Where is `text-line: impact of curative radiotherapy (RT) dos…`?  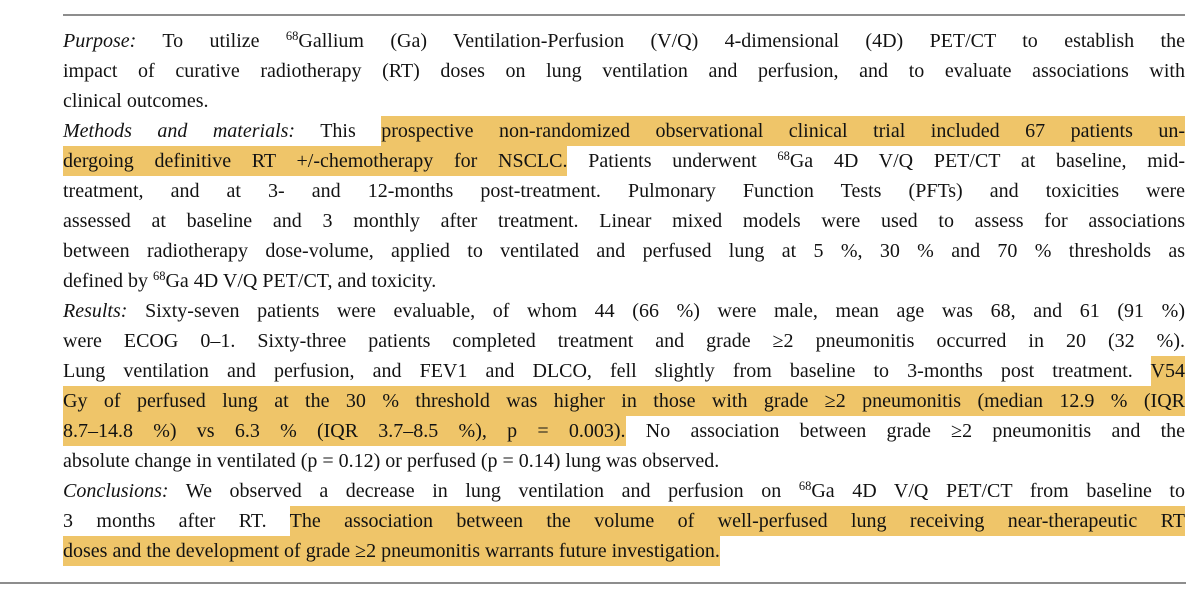 text-line: impact of curative radiotherapy (RT) dos… is located at coordinates (624, 71).